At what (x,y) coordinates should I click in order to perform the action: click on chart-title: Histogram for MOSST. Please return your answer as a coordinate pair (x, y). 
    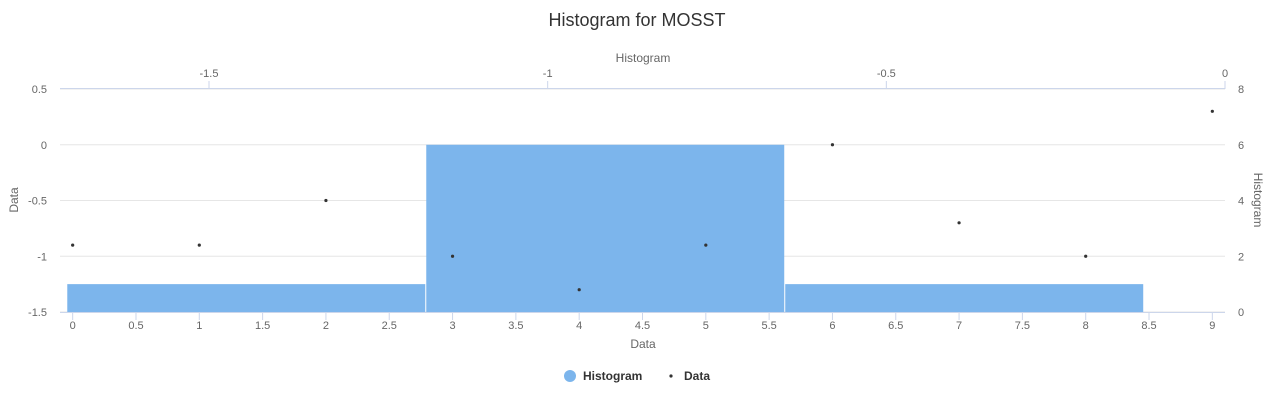
    Looking at the image, I should click on (636, 20).